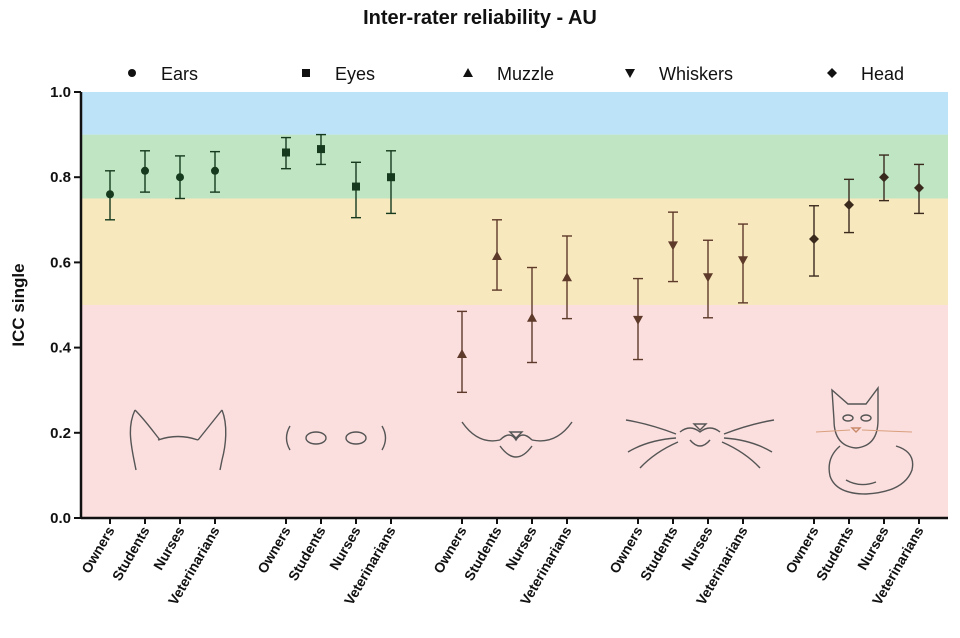 This screenshot has width=960, height=638. I want to click on eyes-sketch, so click(336, 438).